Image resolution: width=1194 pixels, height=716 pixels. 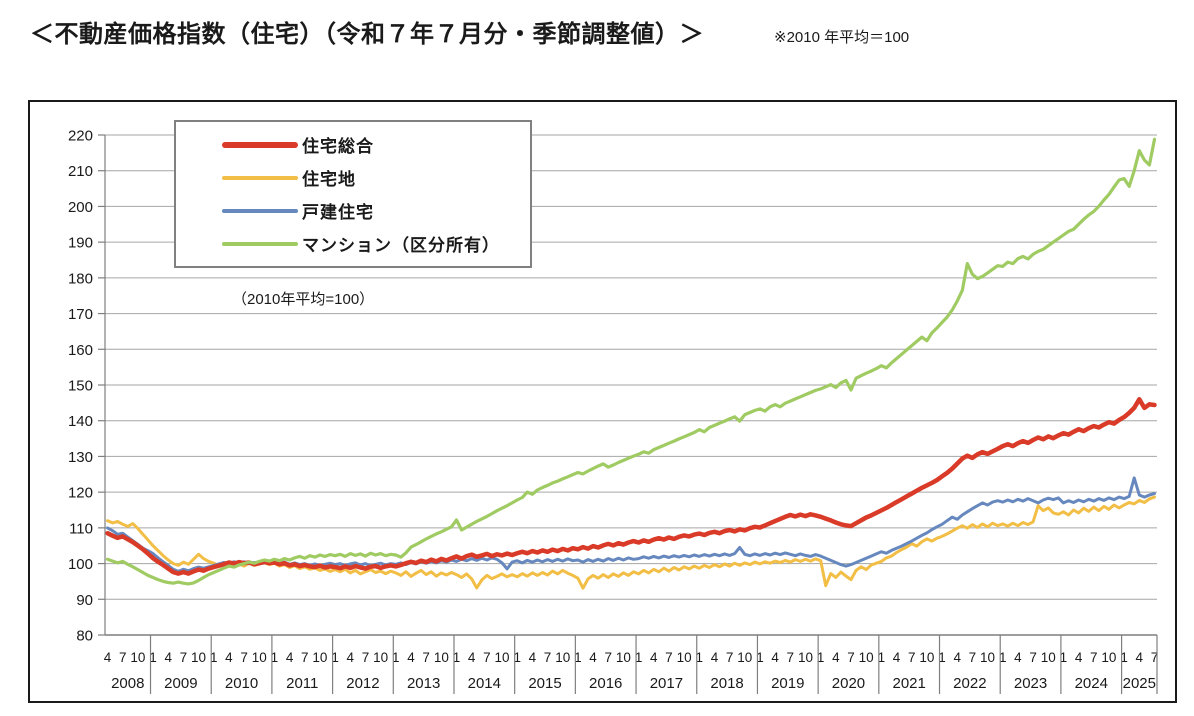 I want to click on y-tick-label: 110, so click(x=81, y=528).